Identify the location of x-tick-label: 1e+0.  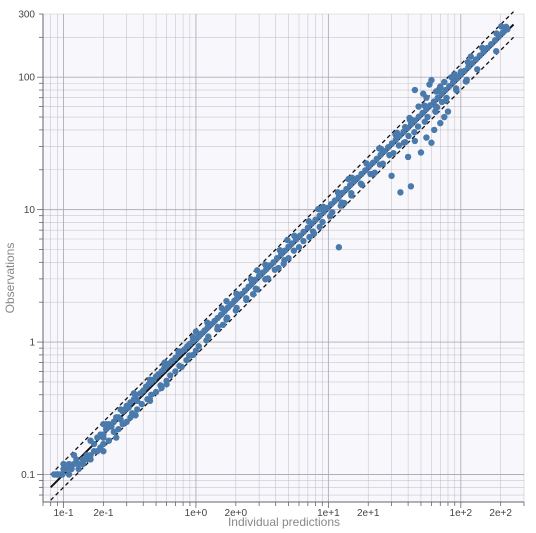
(196, 513).